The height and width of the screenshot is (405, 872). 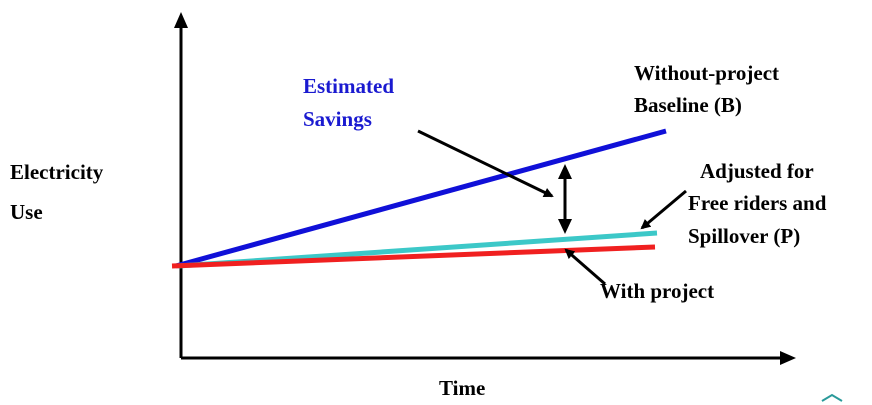 I want to click on x-axis-label: Time, so click(x=462, y=388).